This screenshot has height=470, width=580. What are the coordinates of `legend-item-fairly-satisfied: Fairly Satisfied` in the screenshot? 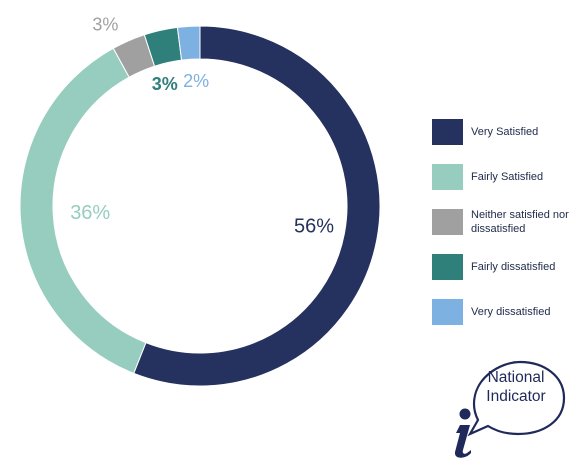 It's located at (504, 177).